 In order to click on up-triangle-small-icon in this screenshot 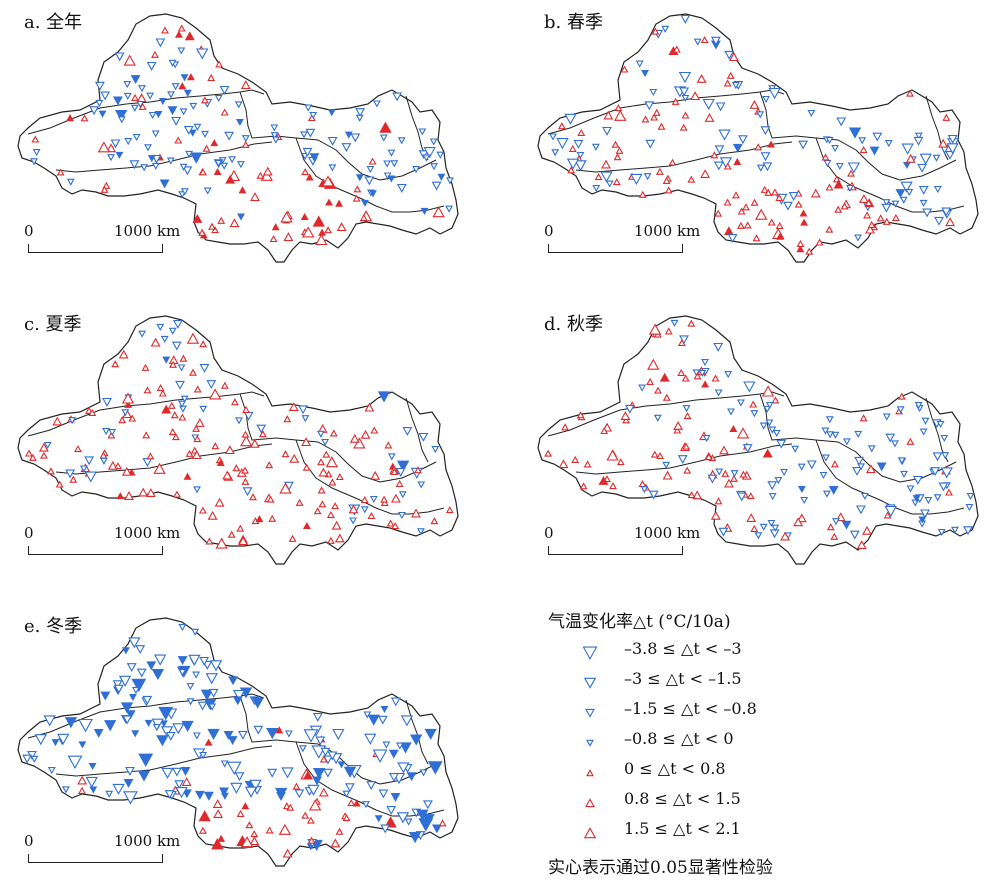, I will do `click(590, 803)`.